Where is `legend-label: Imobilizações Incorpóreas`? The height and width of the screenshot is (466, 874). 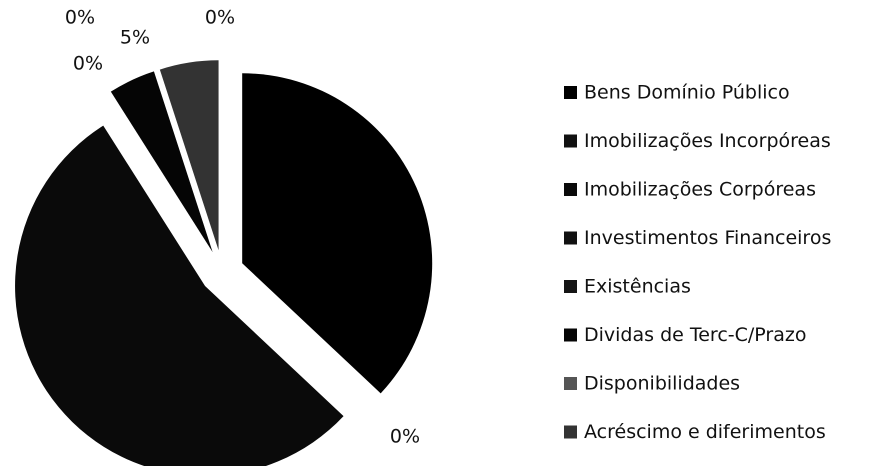
legend-label: Imobilizações Incorpóreas is located at coordinates (707, 141).